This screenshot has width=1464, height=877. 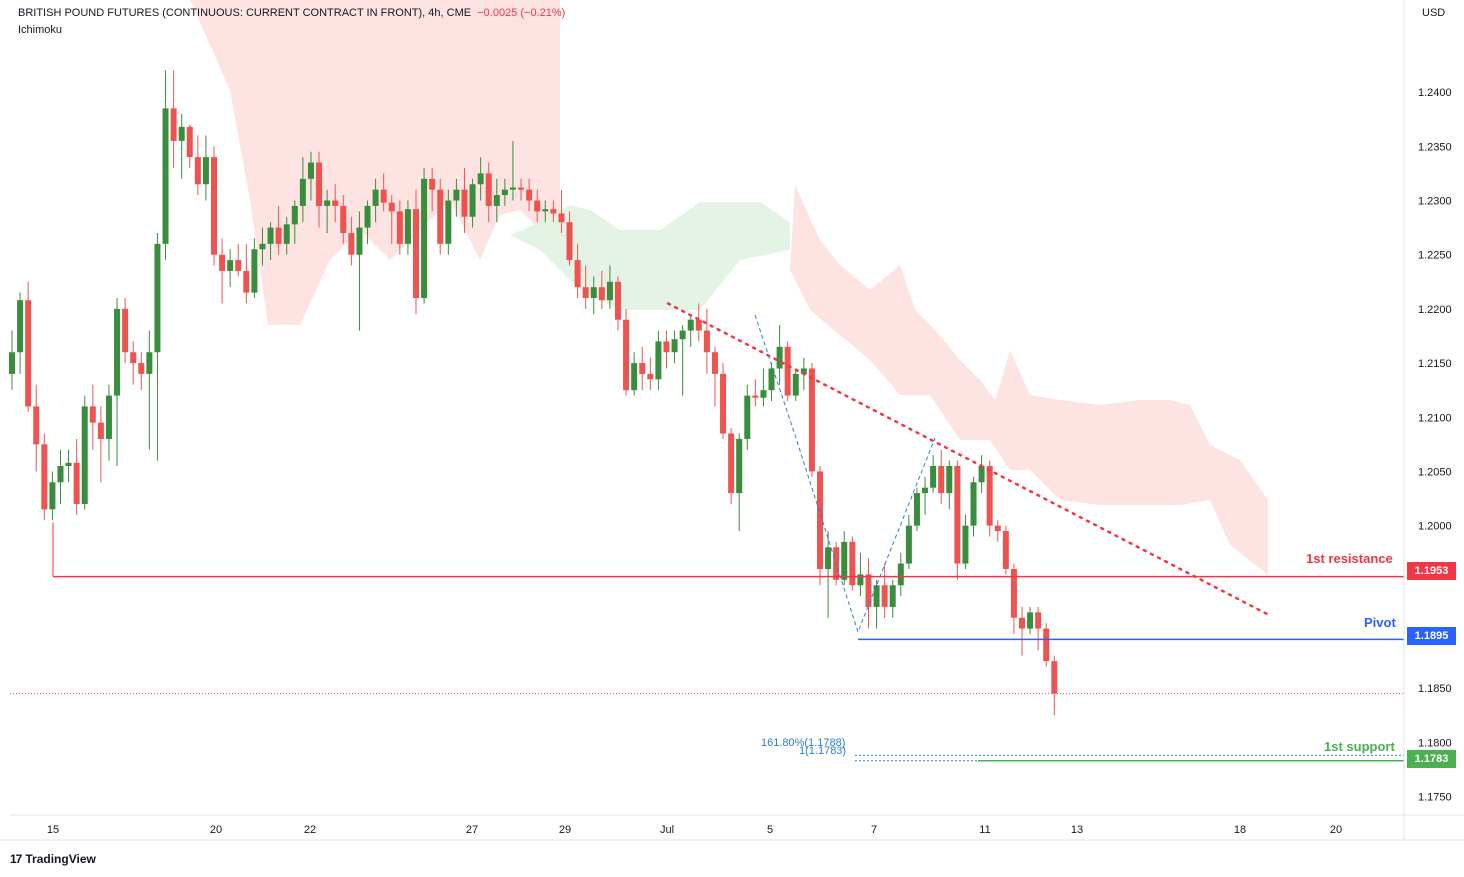 I want to click on y-tick-label: 1.2350, so click(x=1435, y=147).